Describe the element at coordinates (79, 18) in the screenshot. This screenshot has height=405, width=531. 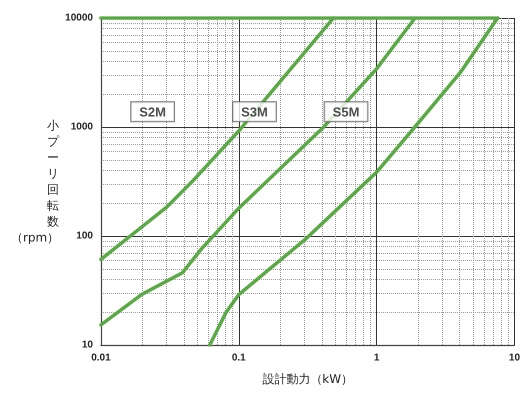
I see `y-tick-label: 10000` at that location.